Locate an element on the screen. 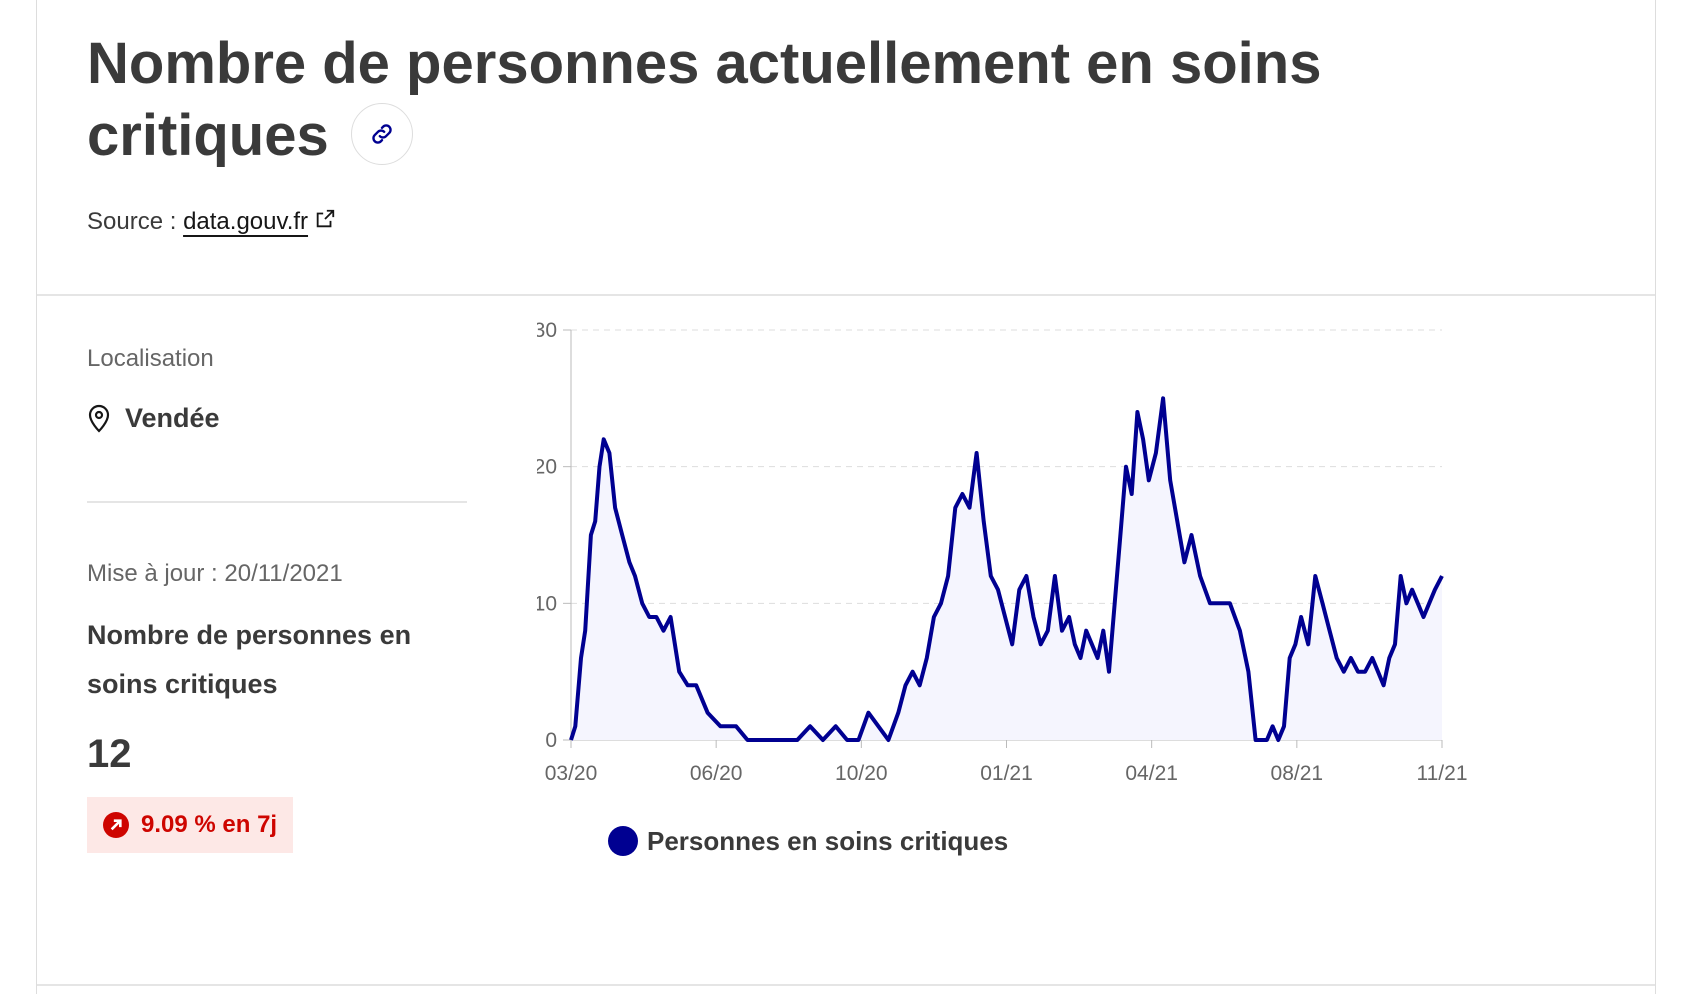 The width and height of the screenshot is (1684, 994). x-tick-label: 03/20 is located at coordinates (571, 773).